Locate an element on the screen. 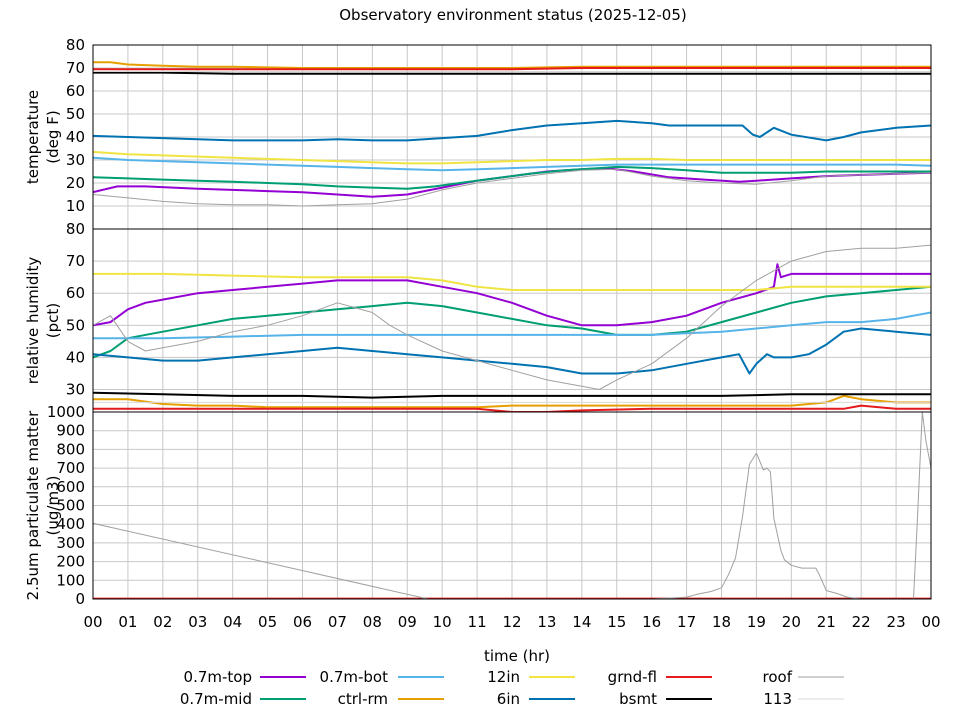  y-axis-label: temperature is located at coordinates (33, 137).